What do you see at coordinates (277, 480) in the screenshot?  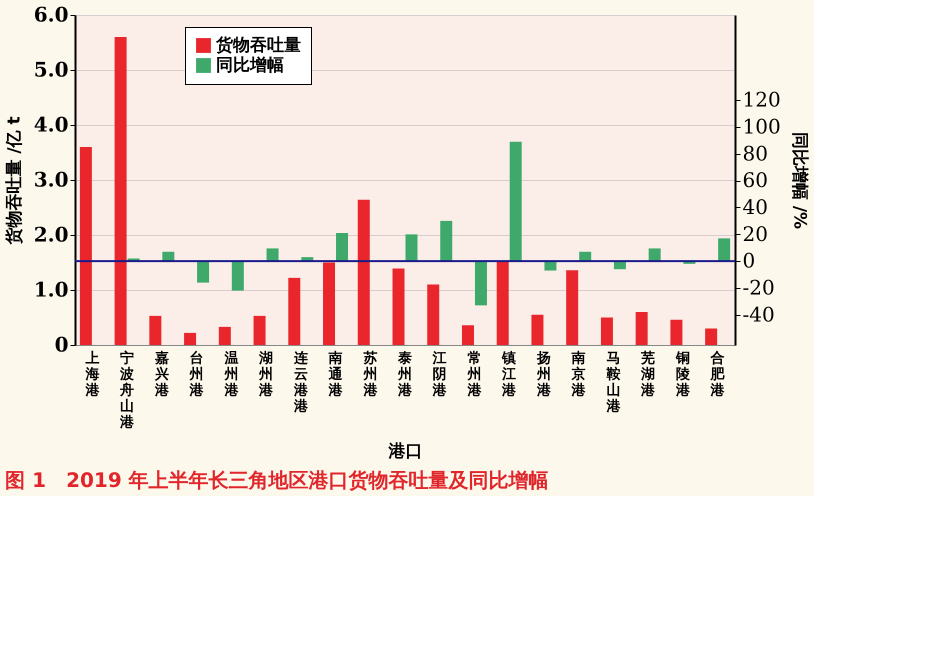 I see `text: 图 1 2019 年上半年长三角地区港口货物吞吐量及同比增幅` at bounding box center [277, 480].